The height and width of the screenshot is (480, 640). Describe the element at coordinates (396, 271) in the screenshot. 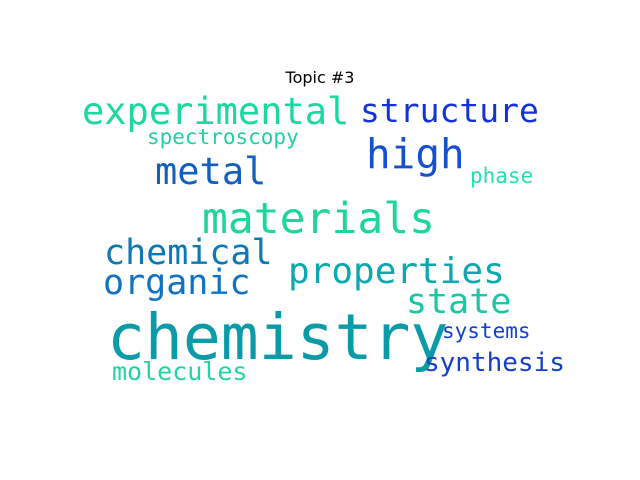

I see `word-properties: properties` at that location.